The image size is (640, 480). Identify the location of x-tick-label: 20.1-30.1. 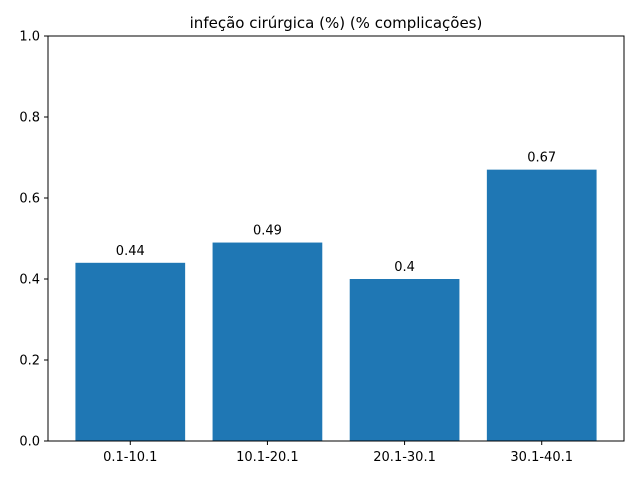
(404, 457).